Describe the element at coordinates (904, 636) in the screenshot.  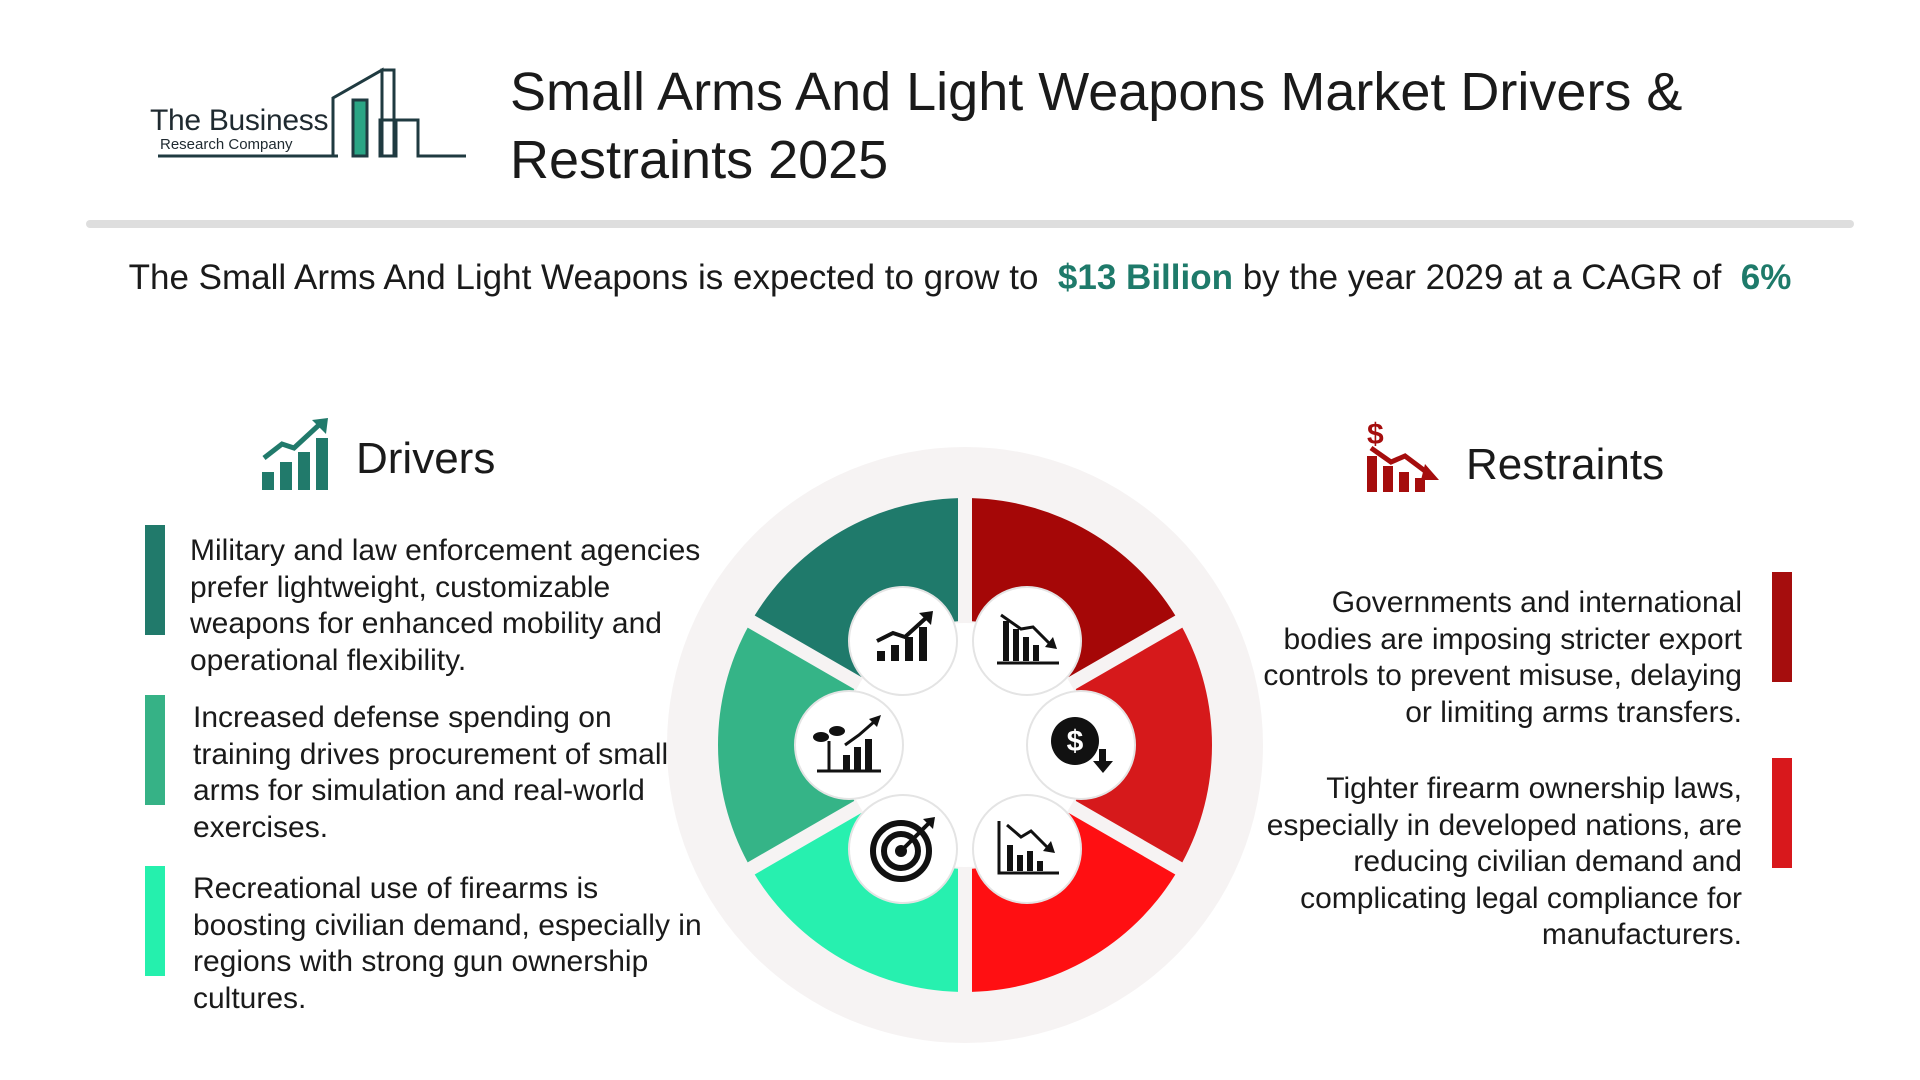
I see `rising-bar-chart-icon` at that location.